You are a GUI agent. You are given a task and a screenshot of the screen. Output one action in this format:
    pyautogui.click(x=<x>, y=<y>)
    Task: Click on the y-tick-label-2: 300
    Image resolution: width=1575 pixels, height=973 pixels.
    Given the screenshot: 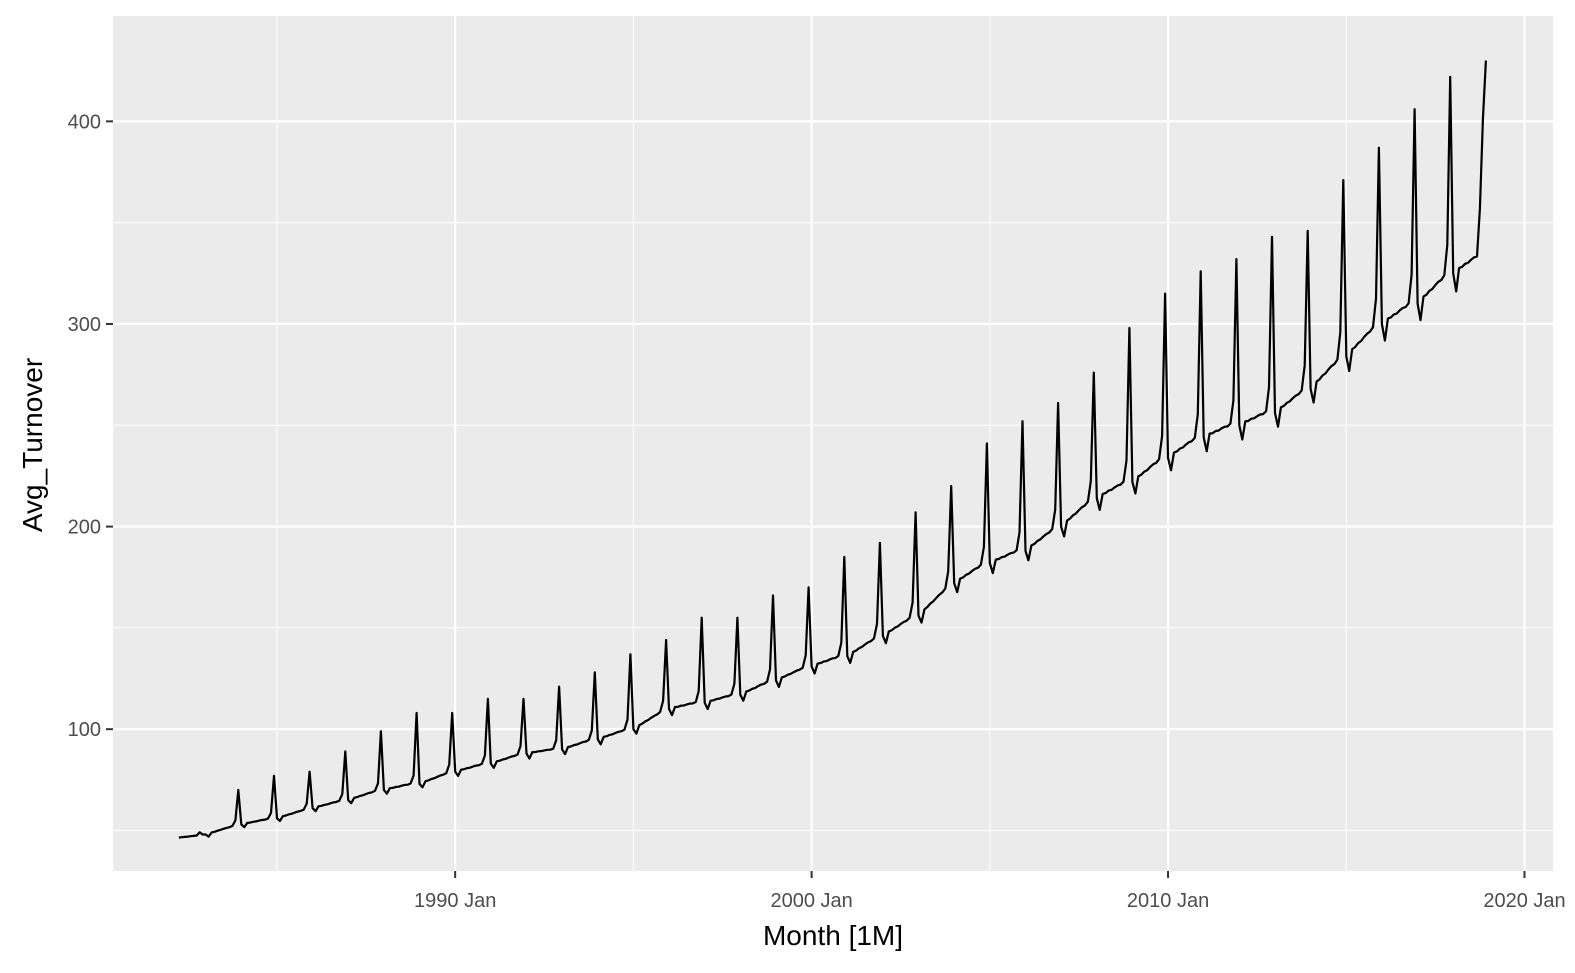 What is the action you would take?
    pyautogui.click(x=84, y=325)
    